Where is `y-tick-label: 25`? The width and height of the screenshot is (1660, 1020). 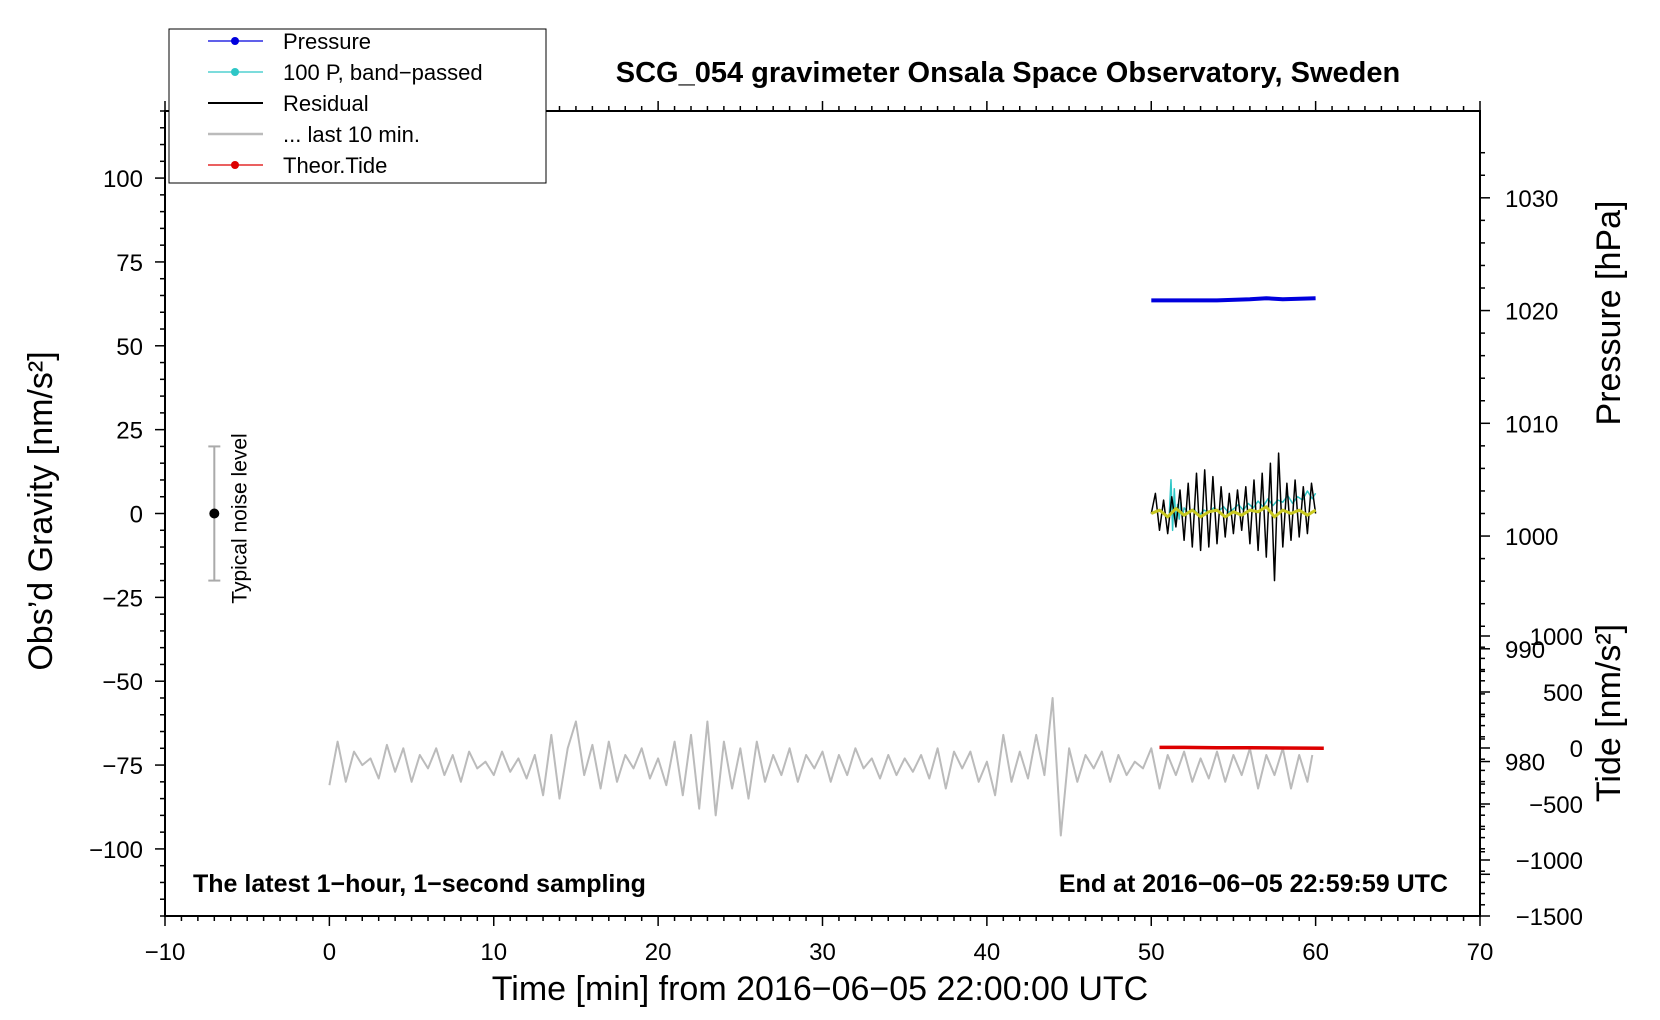 y-tick-label: 25 is located at coordinates (129, 431).